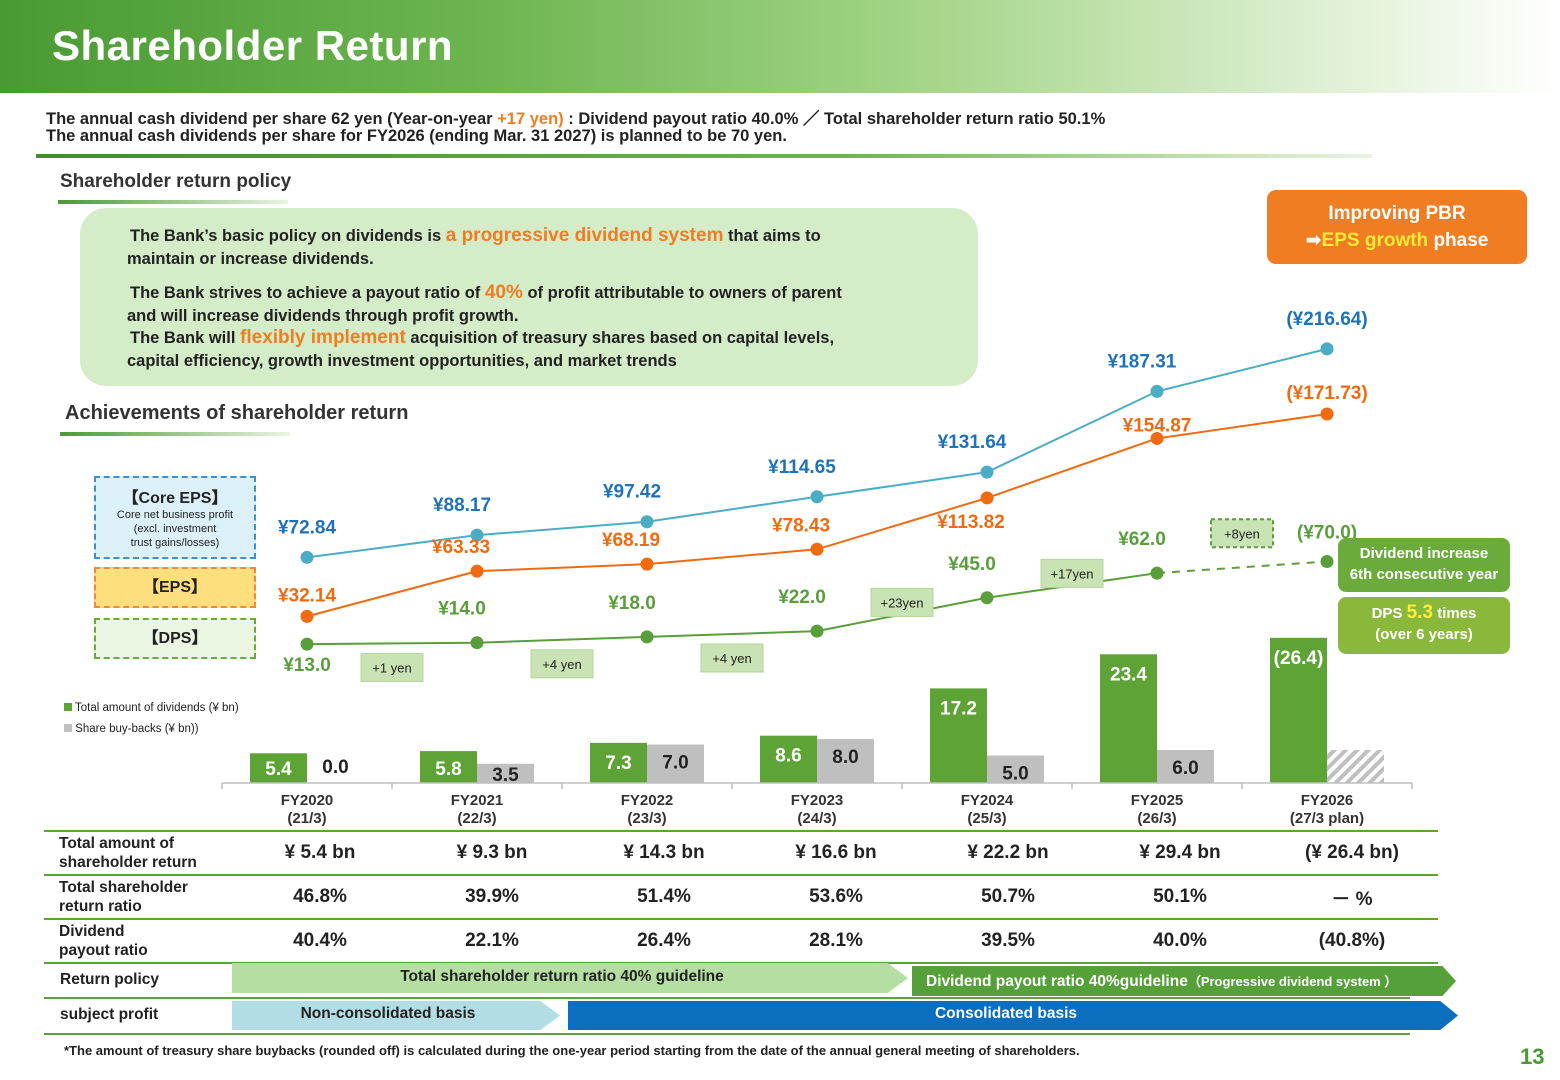 The height and width of the screenshot is (1080, 1560). I want to click on x-tick-label: (21/3), so click(306, 818).